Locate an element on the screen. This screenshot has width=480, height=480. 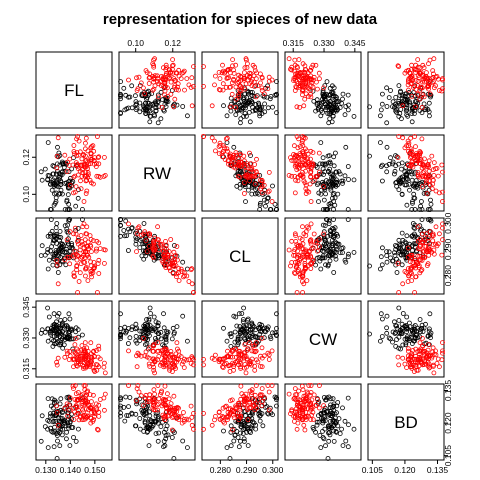
panel-frame-cw-fl is located at coordinates (74, 339).